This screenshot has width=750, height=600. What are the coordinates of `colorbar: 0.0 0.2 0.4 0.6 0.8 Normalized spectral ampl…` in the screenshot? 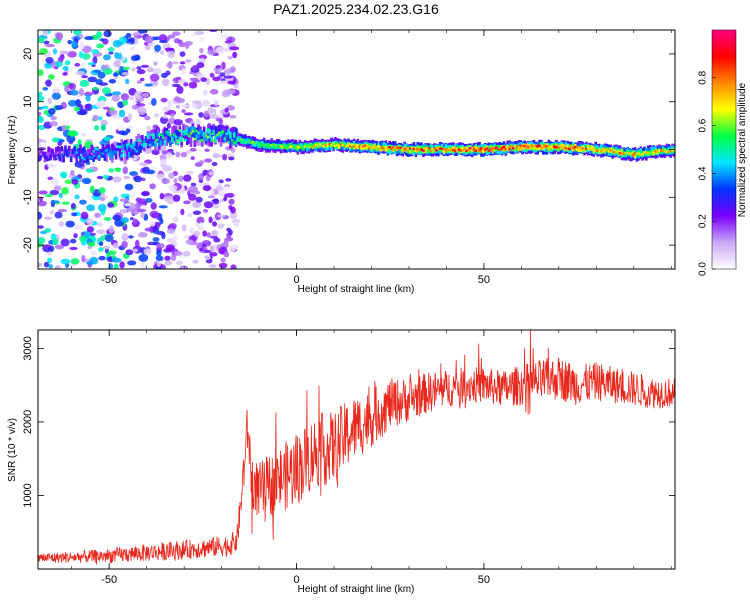 It's located at (723, 152).